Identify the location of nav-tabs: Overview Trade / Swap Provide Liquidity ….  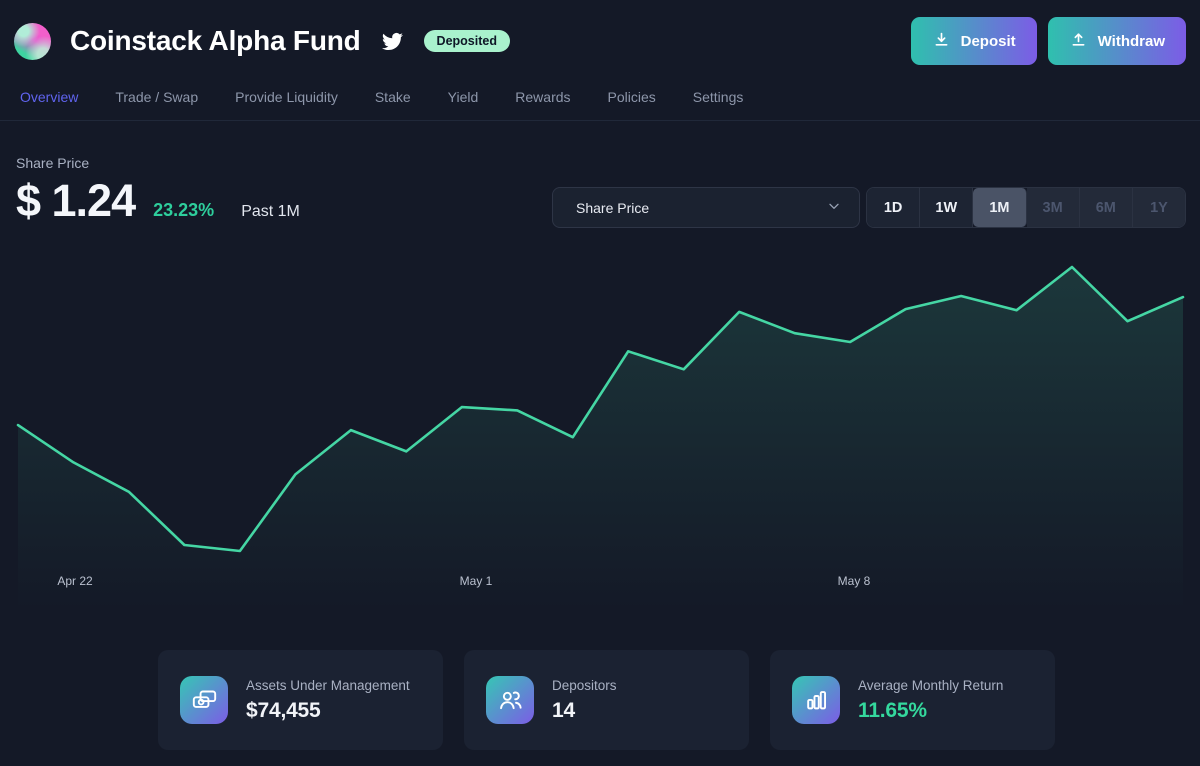
(600, 105).